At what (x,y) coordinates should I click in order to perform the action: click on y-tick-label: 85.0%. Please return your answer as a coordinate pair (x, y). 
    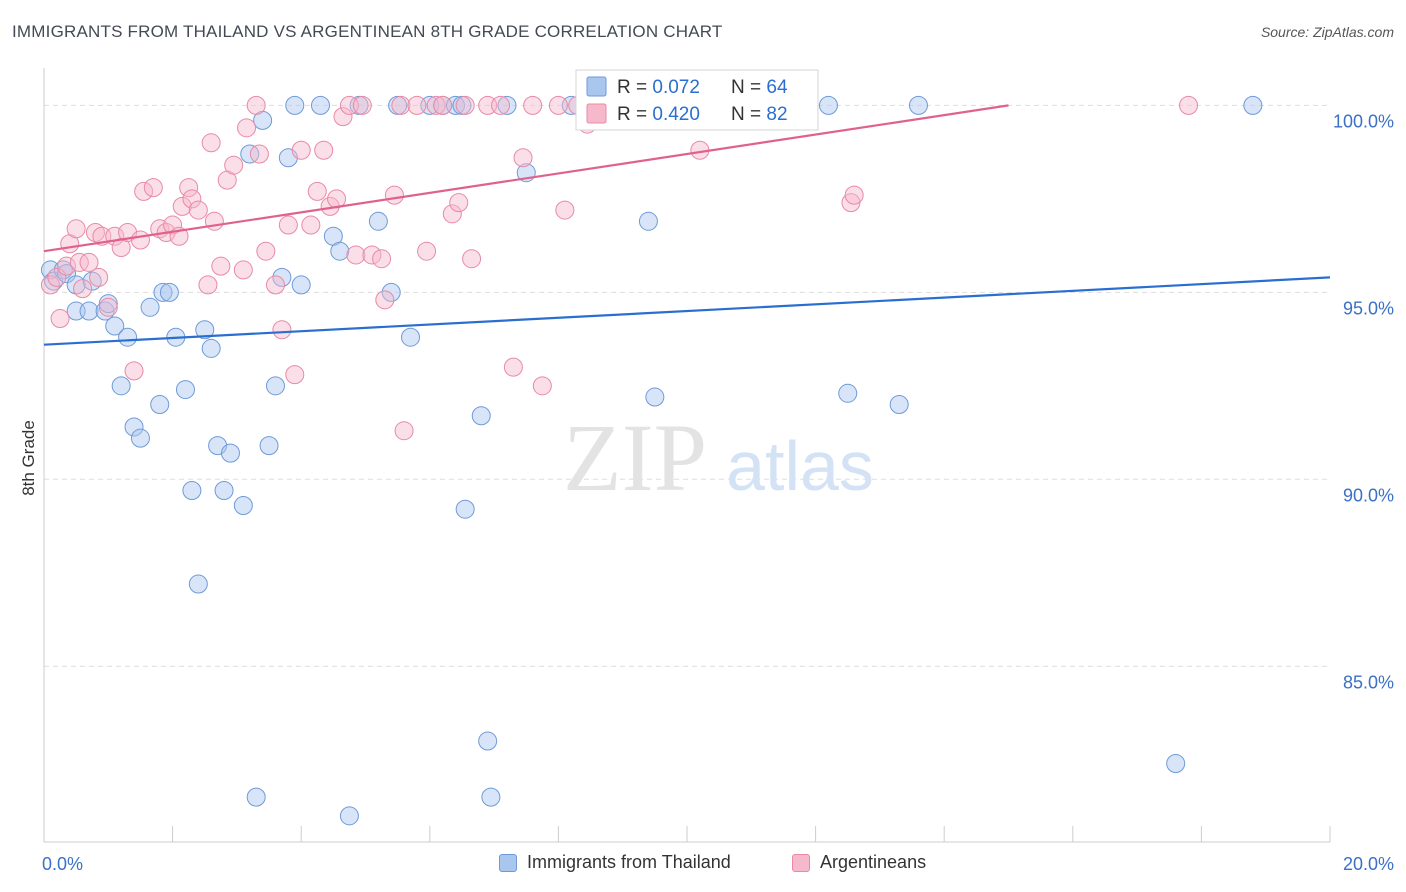
    Looking at the image, I should click on (1368, 682).